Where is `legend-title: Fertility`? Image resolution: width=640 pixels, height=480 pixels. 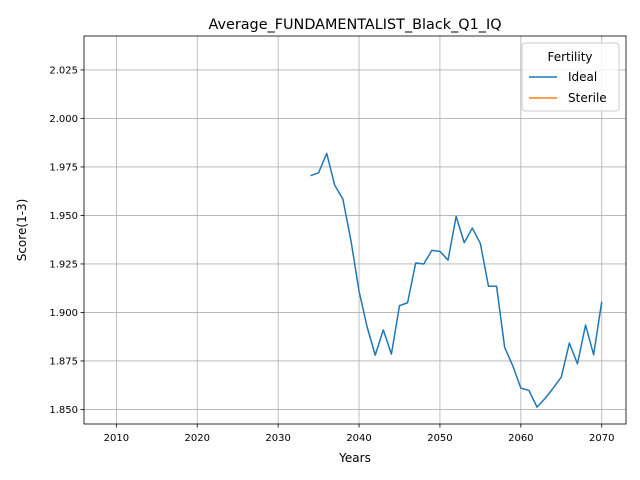
legend-title: Fertility is located at coordinates (569, 57).